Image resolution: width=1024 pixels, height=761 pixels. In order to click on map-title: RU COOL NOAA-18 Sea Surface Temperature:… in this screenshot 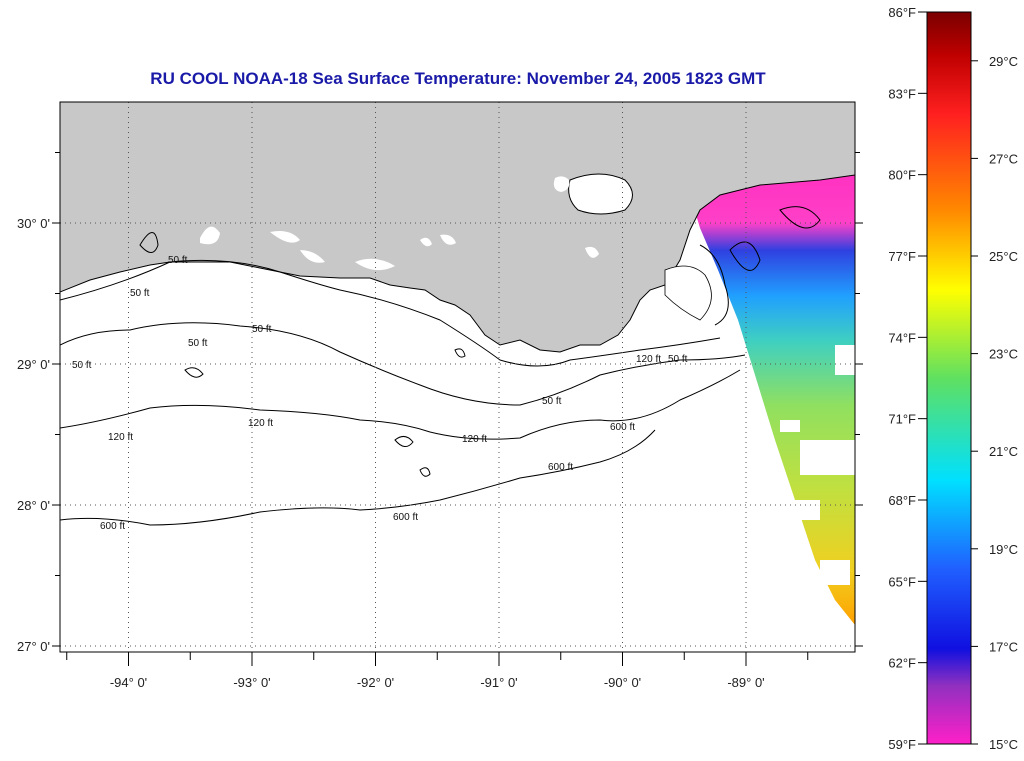, I will do `click(458, 78)`.